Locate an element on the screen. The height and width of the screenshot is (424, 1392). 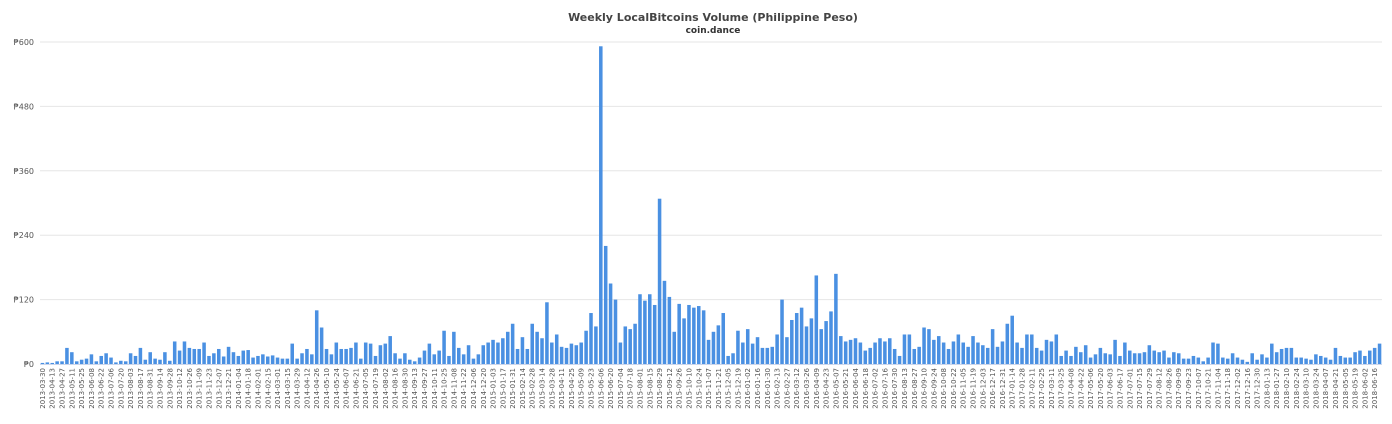
x-tick-label: 2013-11-23 is located at coordinates (209, 388).